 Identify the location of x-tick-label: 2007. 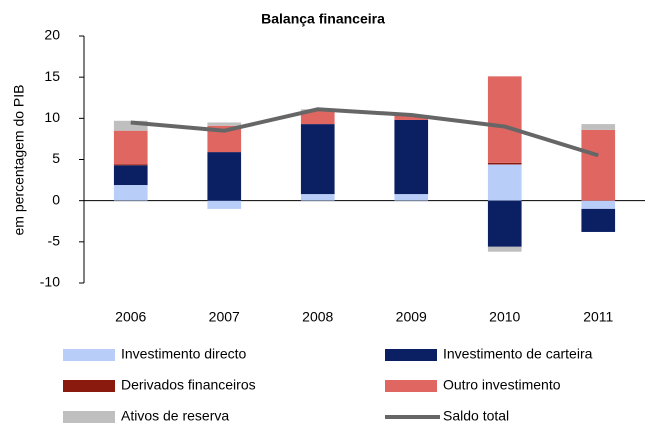
(224, 317).